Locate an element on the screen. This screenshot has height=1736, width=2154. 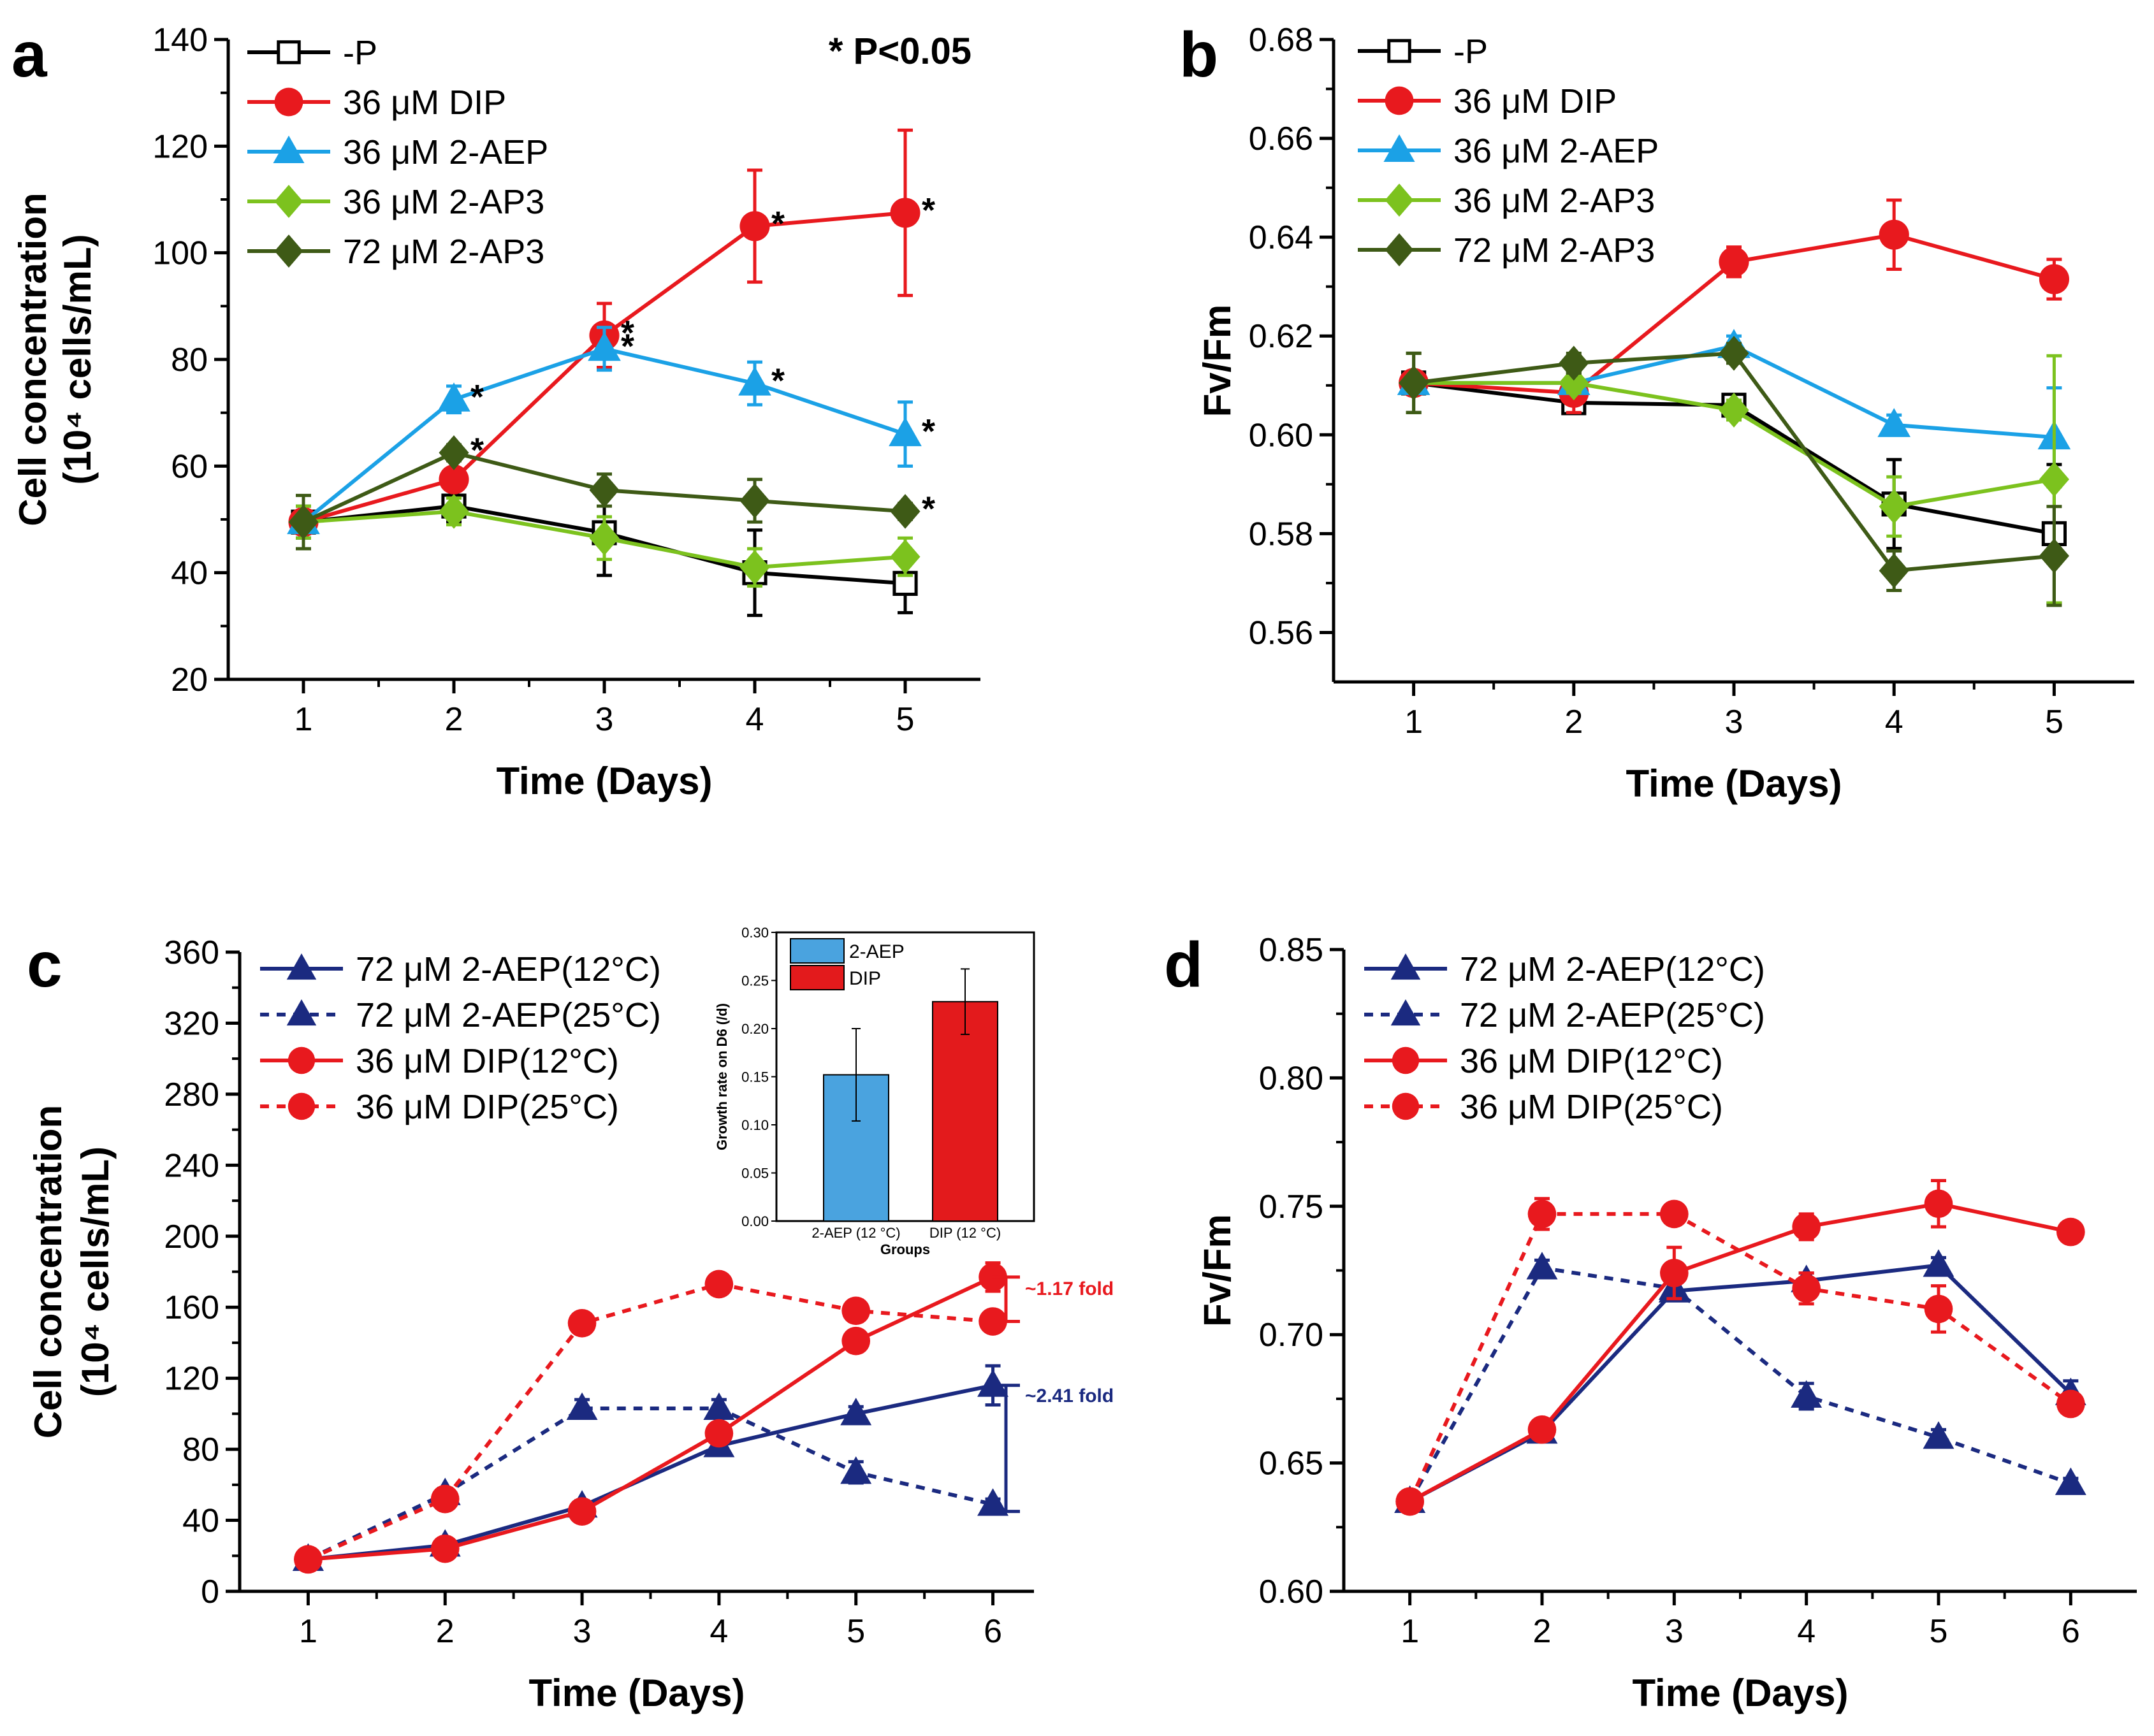
legend-label: 72 μM 2-AEP(25°C) is located at coordinates (1612, 1015).